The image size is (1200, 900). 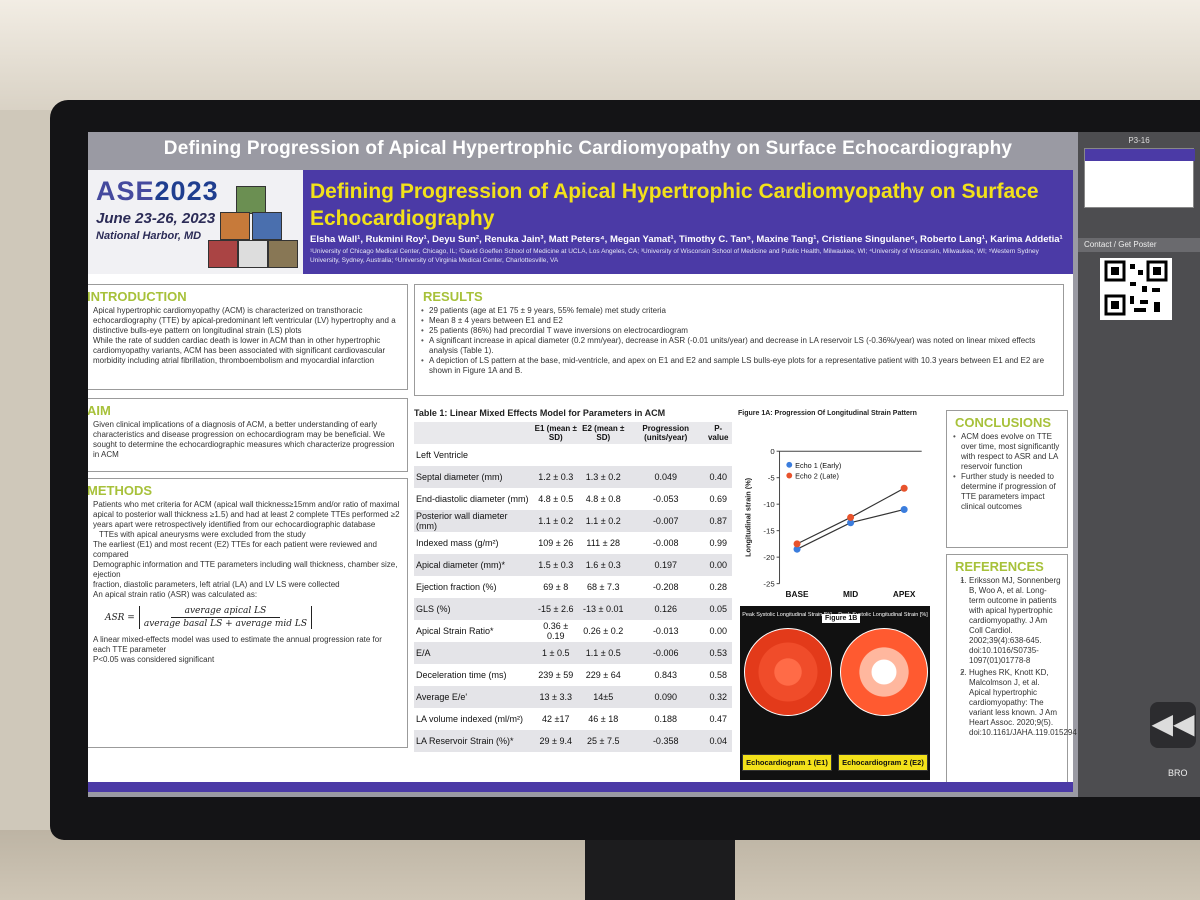 What do you see at coordinates (769, 504) in the screenshot?
I see `y-tick-label: -10` at bounding box center [769, 504].